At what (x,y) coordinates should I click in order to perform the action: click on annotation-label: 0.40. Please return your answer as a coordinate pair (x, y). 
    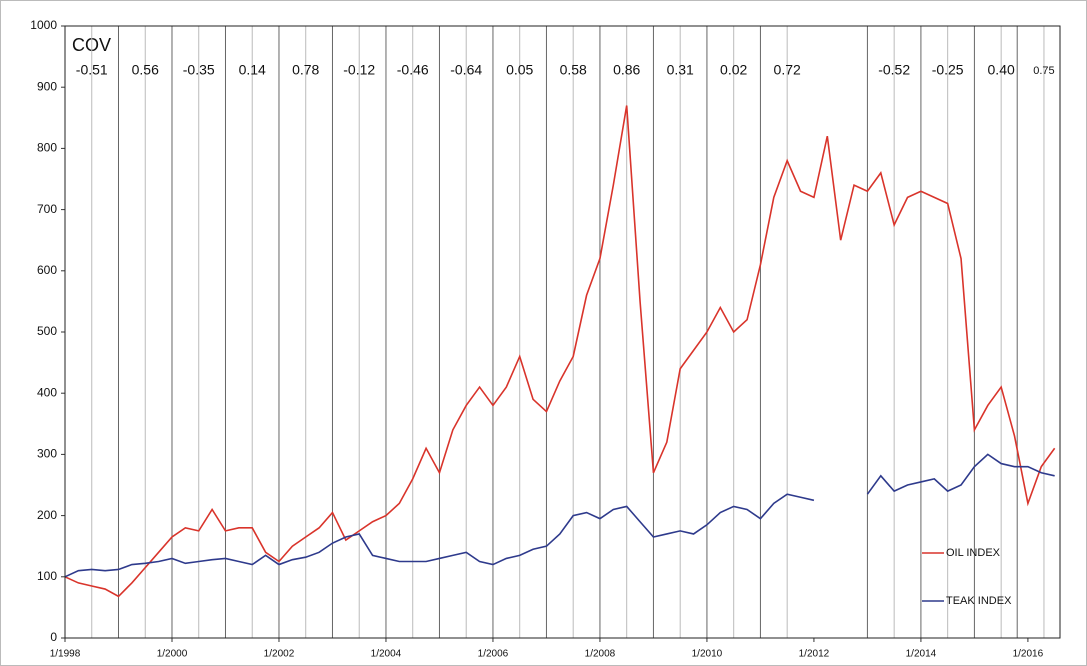
    Looking at the image, I should click on (1001, 70).